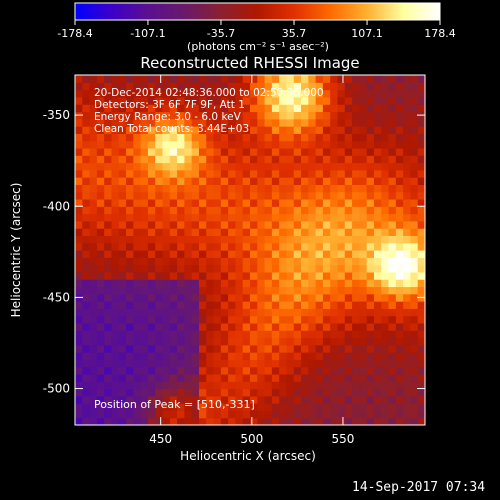 The width and height of the screenshot is (500, 500). Describe the element at coordinates (174, 404) in the screenshot. I see `peak-position-label: Position of Peak = [510,-331]` at that location.